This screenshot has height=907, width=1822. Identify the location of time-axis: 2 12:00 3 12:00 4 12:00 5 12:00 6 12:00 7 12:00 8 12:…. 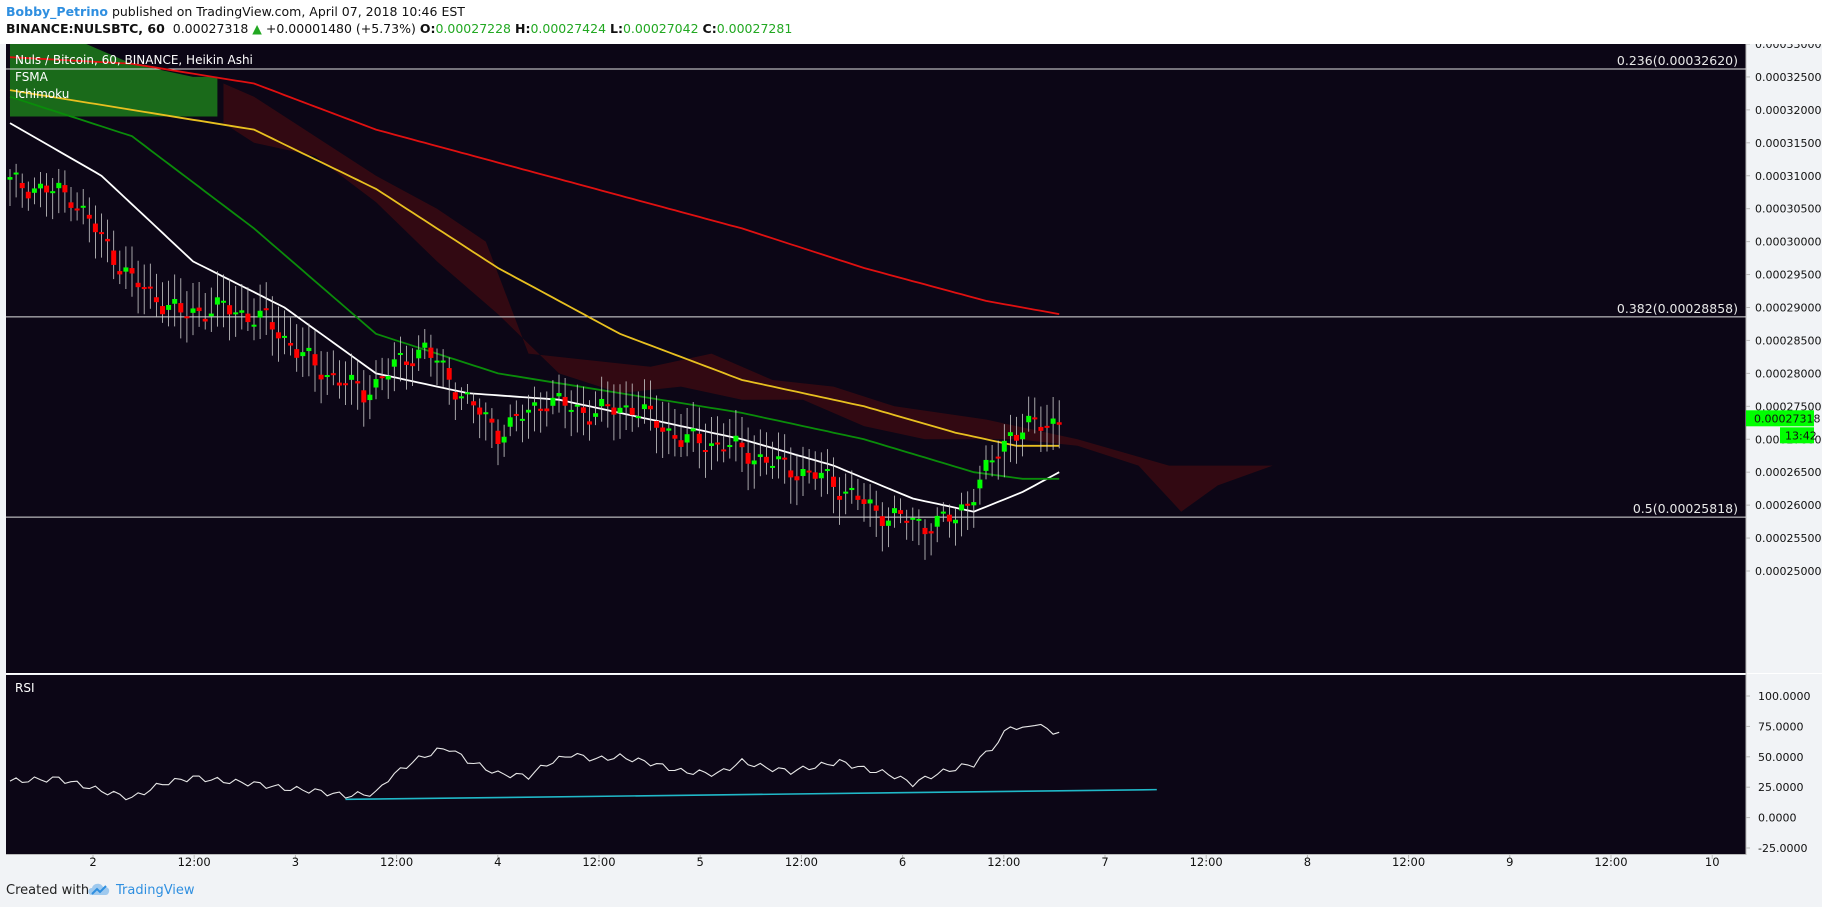
(904, 862).